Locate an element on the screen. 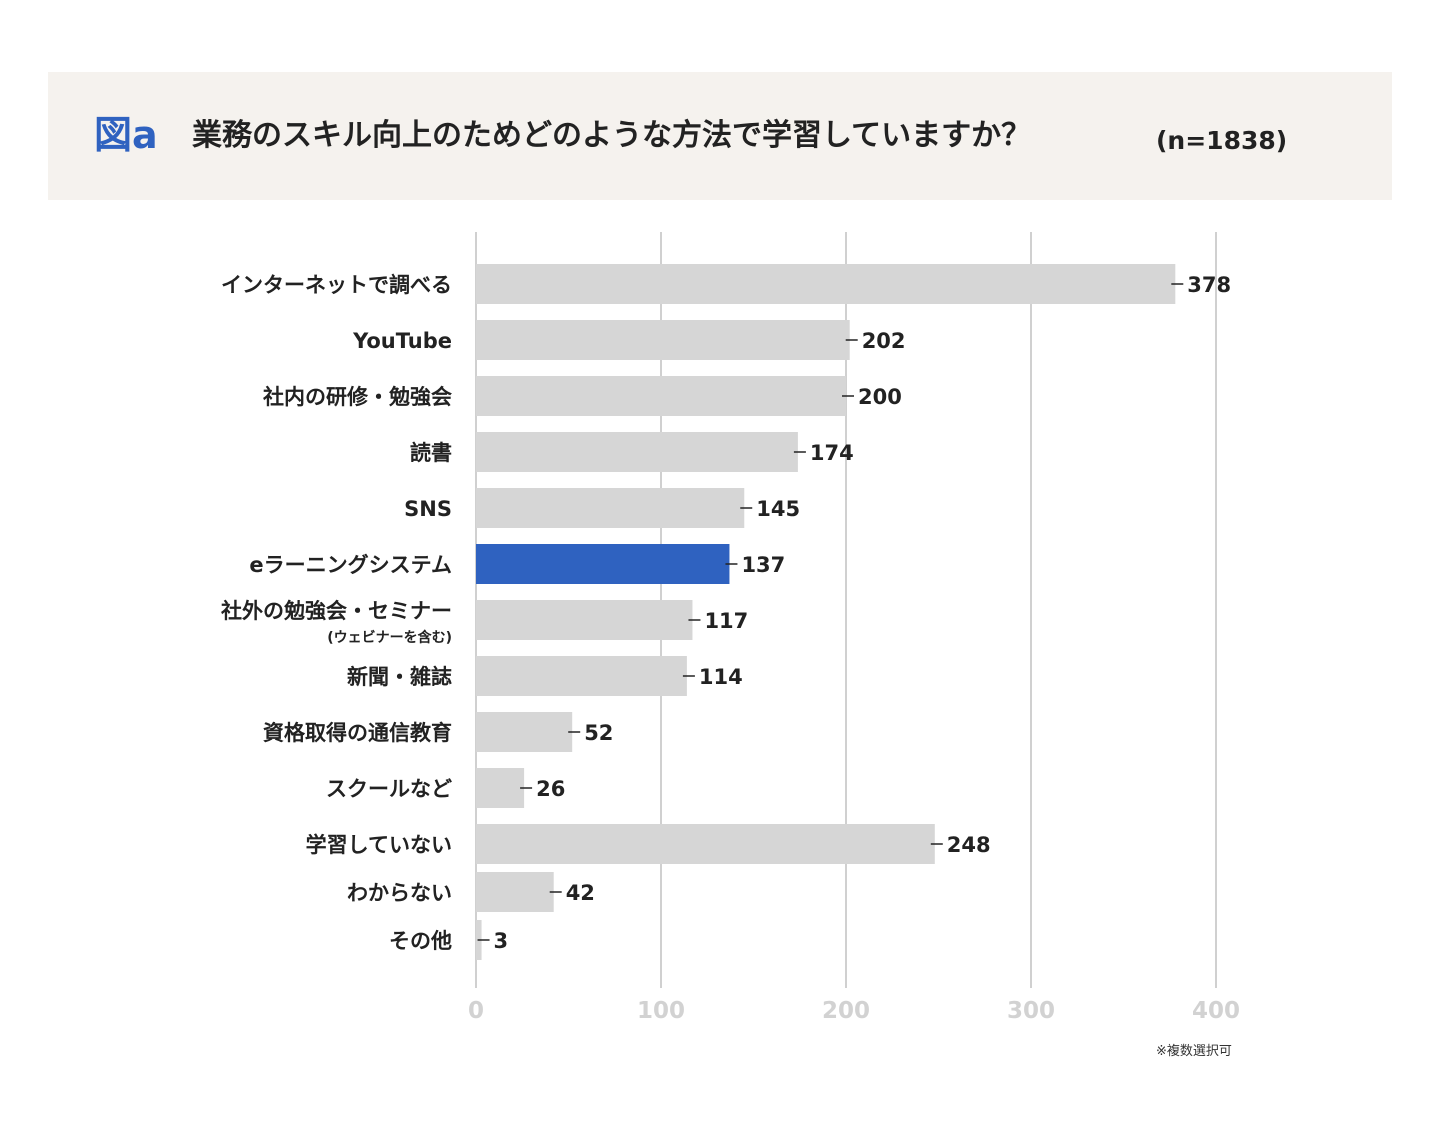 This screenshot has width=1440, height=1136. category-label-5: eラーニングシステム is located at coordinates (350, 565).